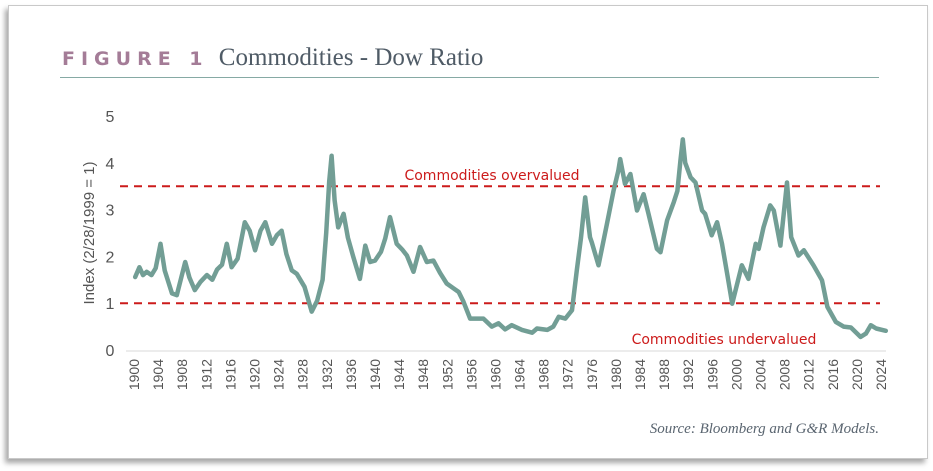 The image size is (933, 471). I want to click on annotation-label: Commodities overvalued, so click(491, 176).